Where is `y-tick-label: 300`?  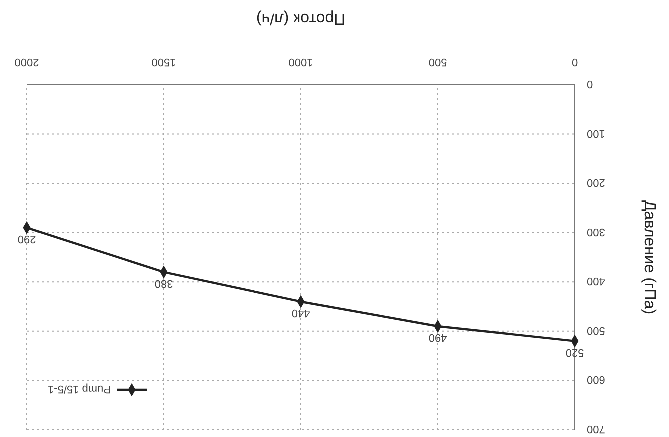
y-tick-label: 300 is located at coordinates (596, 232).